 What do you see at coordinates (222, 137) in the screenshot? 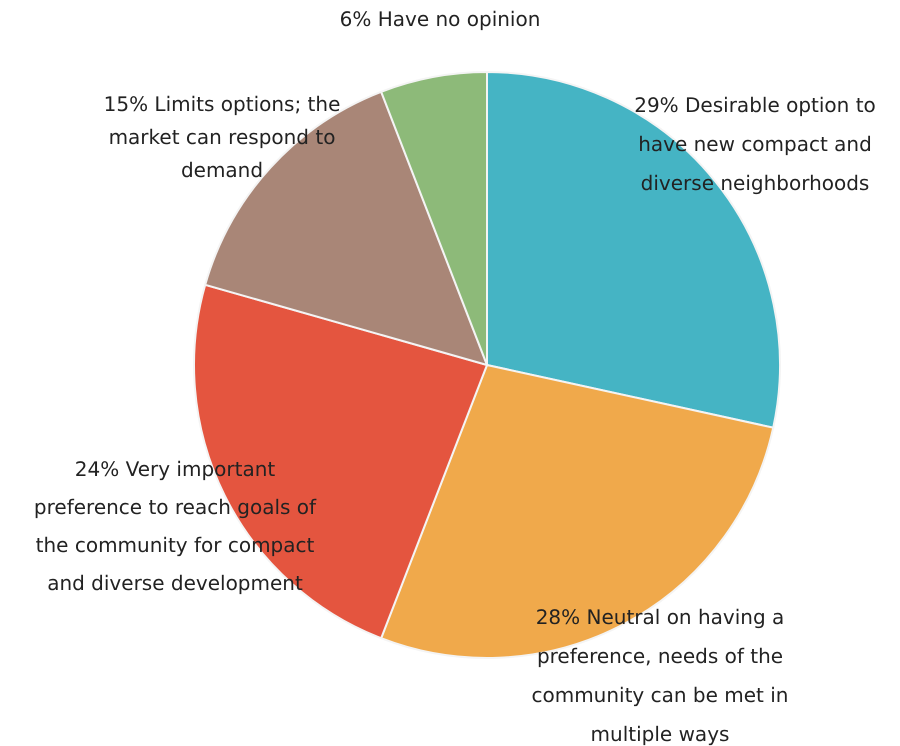
I see `slice-label: 15% Limits options; the market can respond to demand` at bounding box center [222, 137].